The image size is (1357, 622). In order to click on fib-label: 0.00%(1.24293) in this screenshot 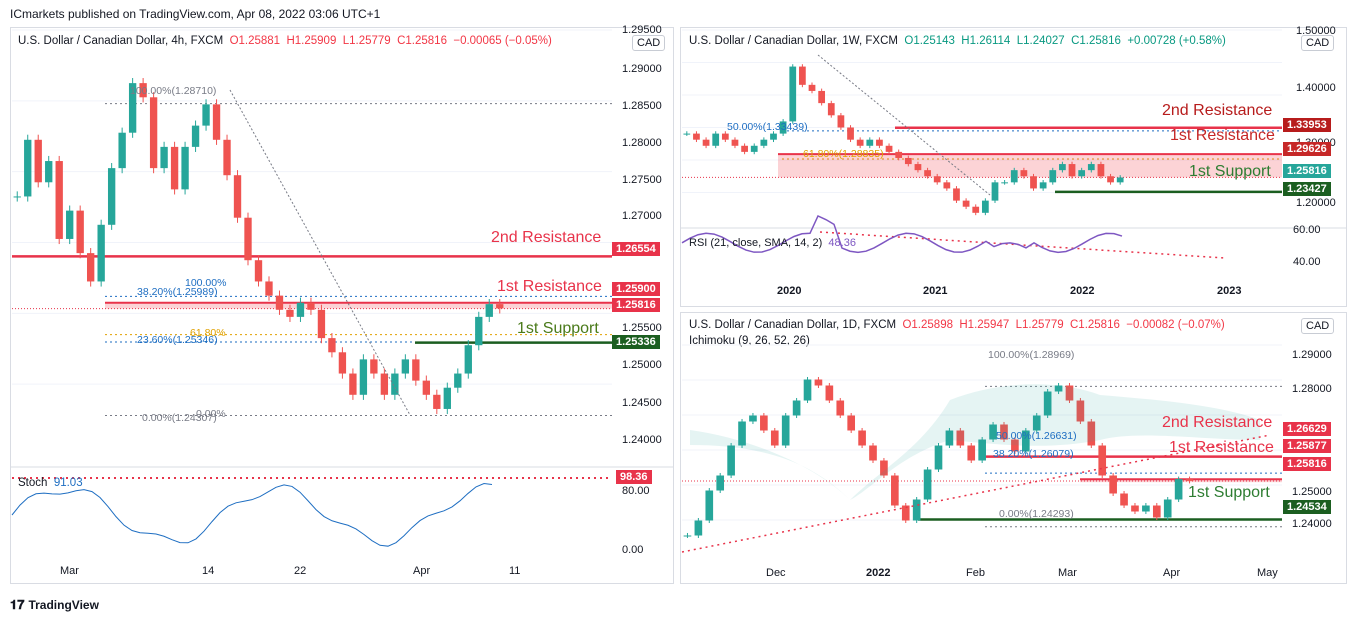, I will do `click(1036, 514)`.